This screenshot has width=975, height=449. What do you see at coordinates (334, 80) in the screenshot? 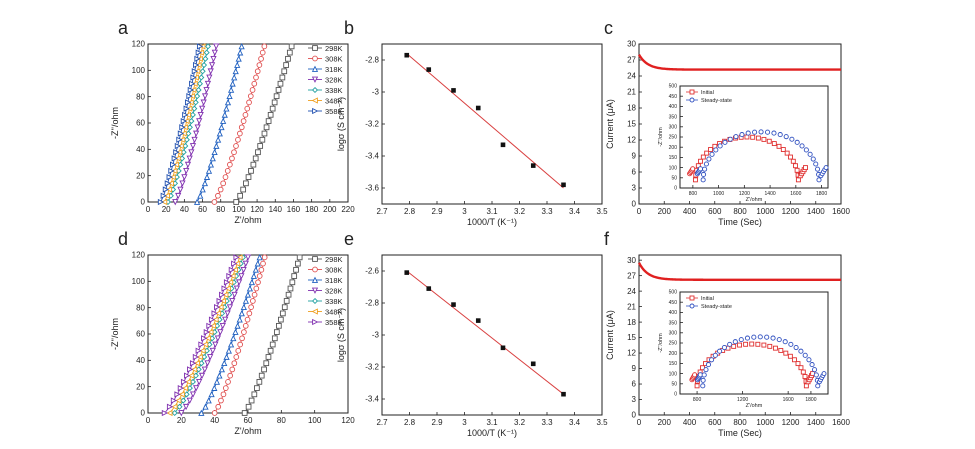
I see `legend-label: 328K` at bounding box center [334, 80].